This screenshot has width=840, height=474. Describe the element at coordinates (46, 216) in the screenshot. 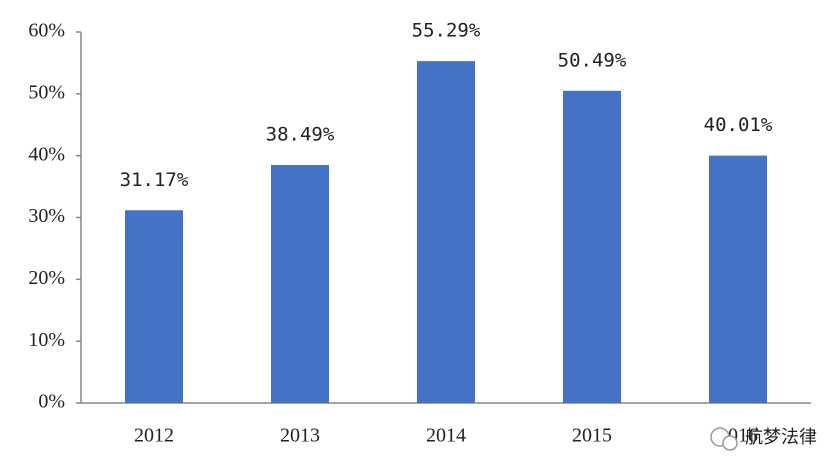

I see `y-tick-label: 30%` at that location.